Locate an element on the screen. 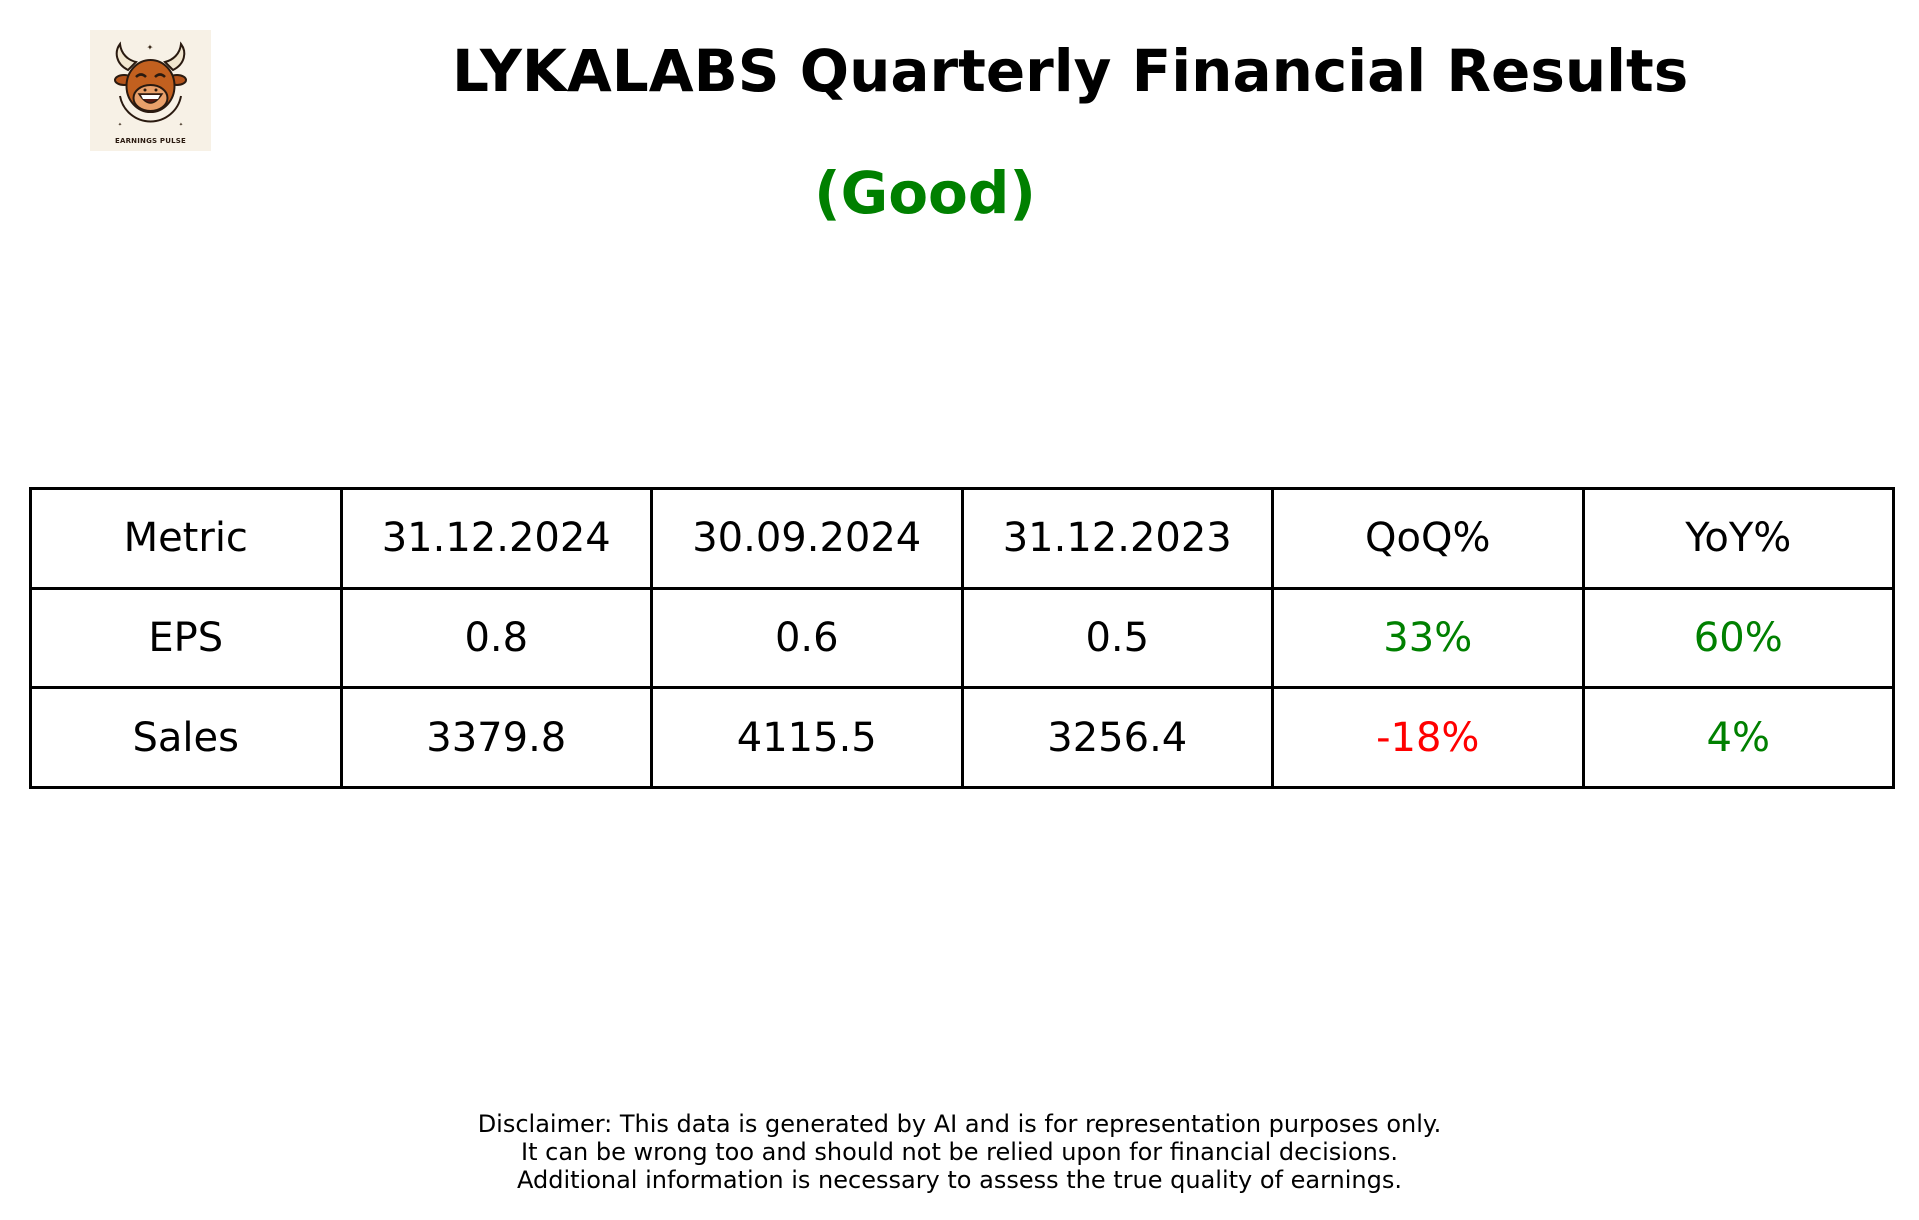  logo-caption: EARNINGS PULSE is located at coordinates (150, 141).